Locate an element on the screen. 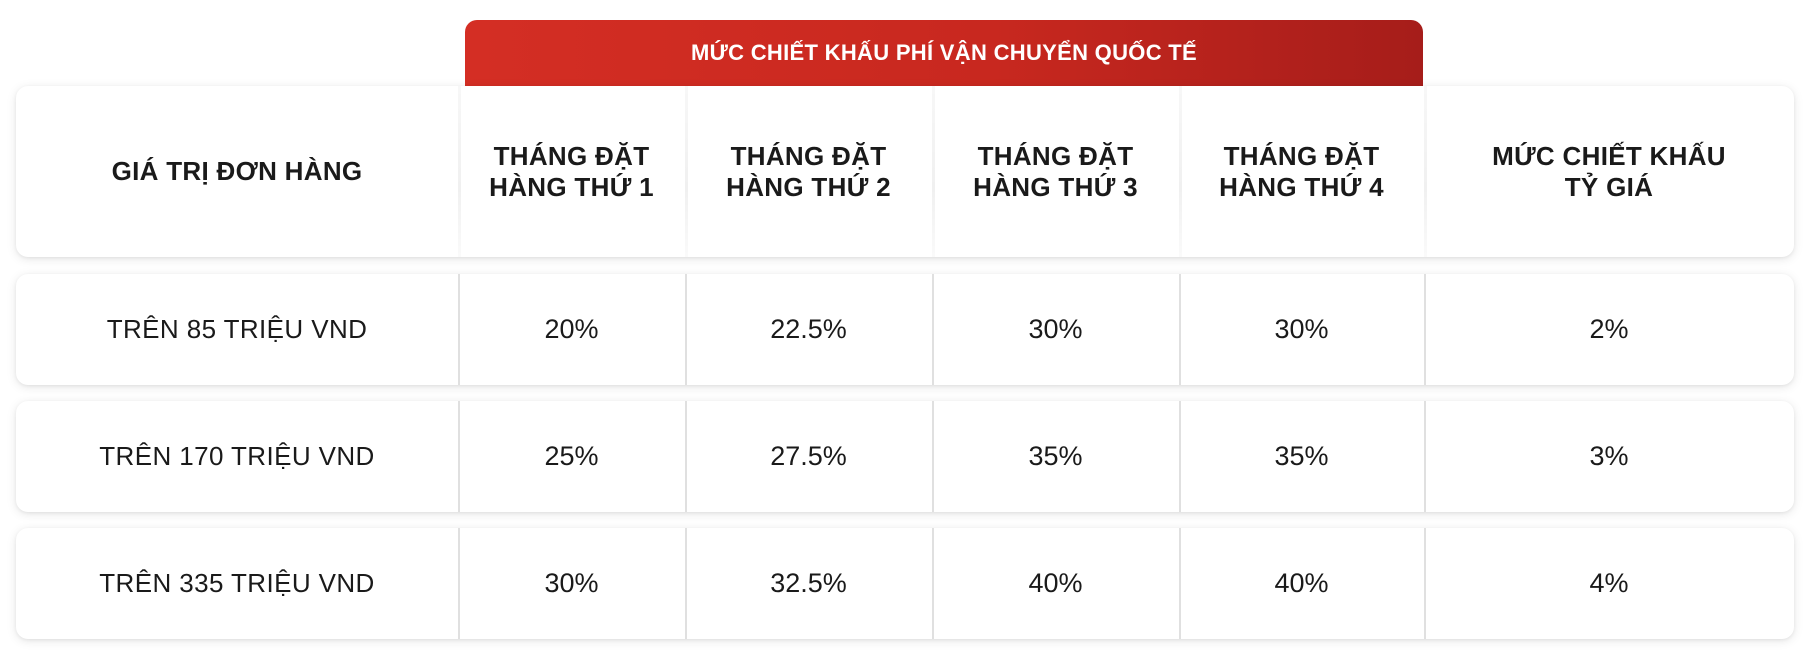 The height and width of the screenshot is (652, 1812). rate-value: 4% is located at coordinates (1609, 583).